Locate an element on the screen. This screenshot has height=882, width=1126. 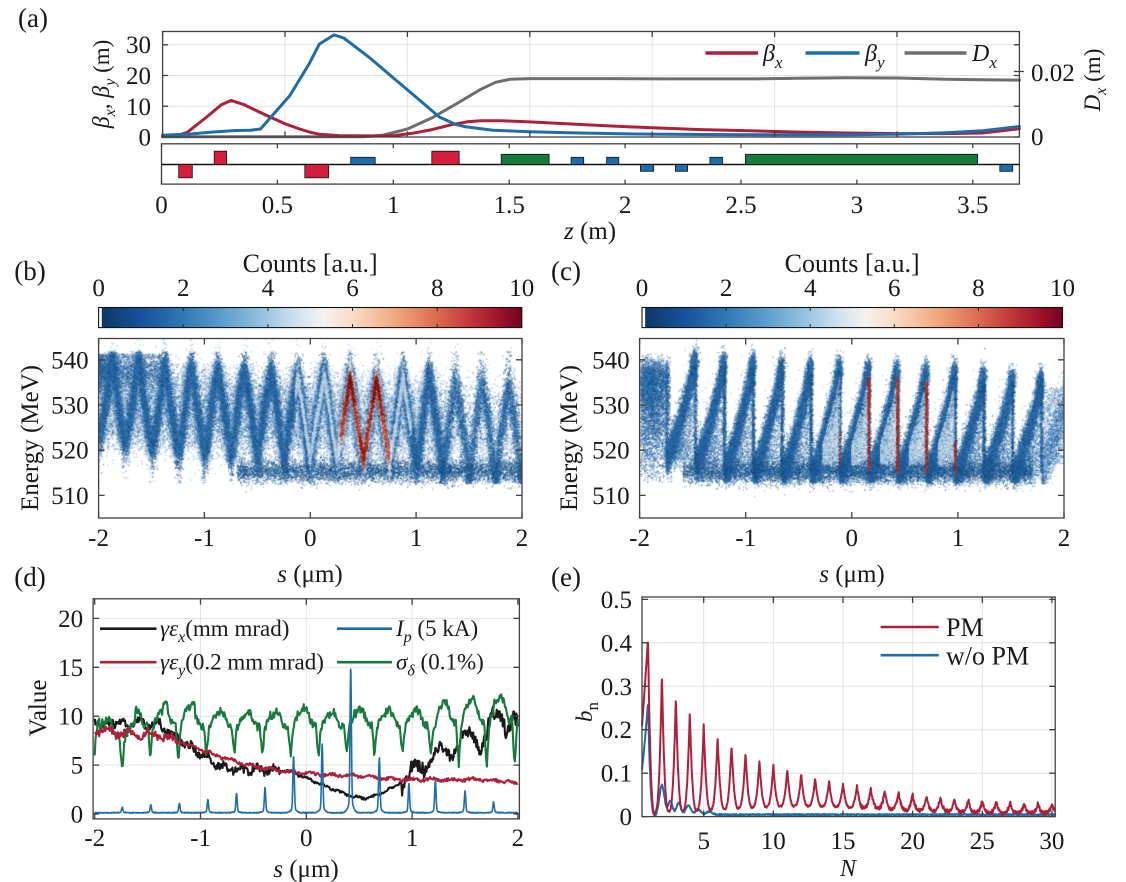
svg-text: Dx (m) is located at coordinates (1095, 81).